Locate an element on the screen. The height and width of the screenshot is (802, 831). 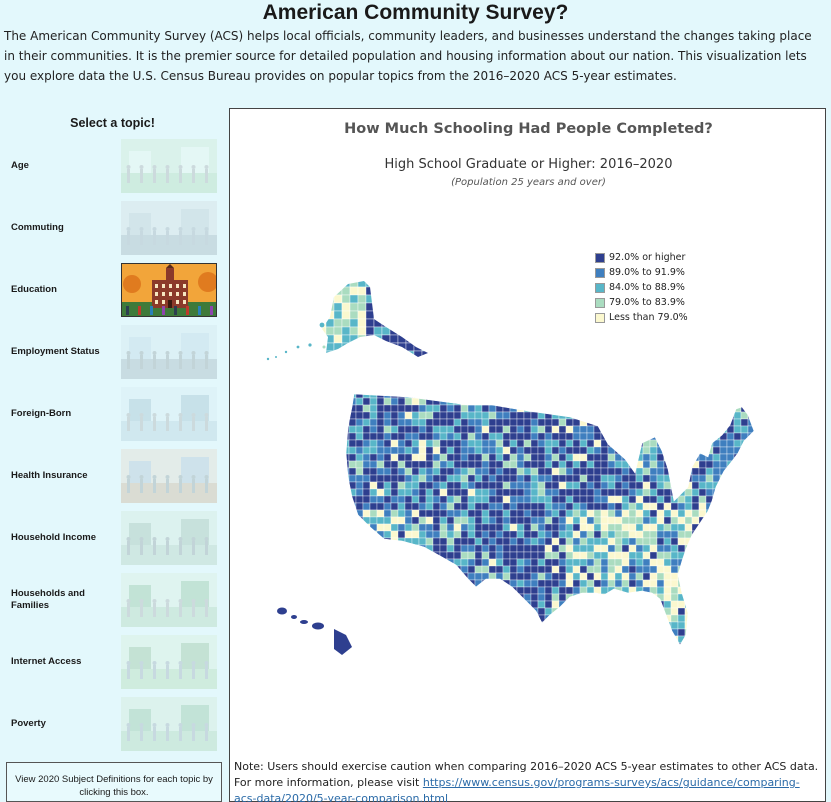
legend-item: 89.0% to 91.9% is located at coordinates (641, 272).